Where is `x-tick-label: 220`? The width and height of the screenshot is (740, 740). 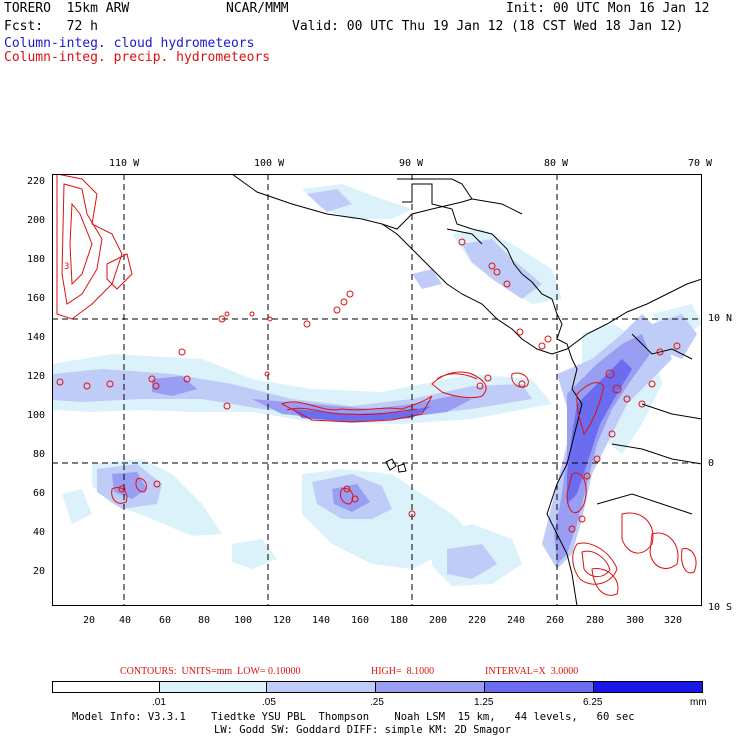
x-tick-label: 220 is located at coordinates (477, 620).